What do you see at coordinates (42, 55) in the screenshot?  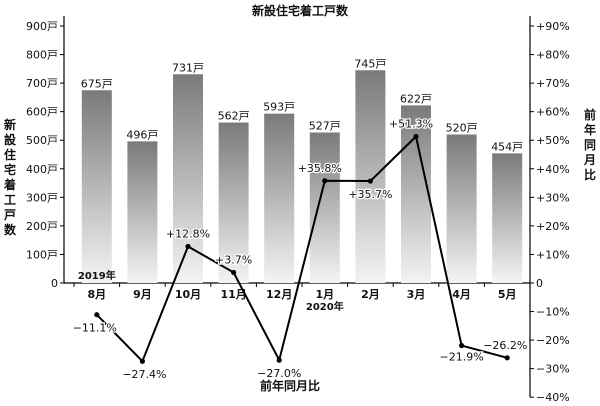 I see `y-left-tick-label: 800戸` at bounding box center [42, 55].